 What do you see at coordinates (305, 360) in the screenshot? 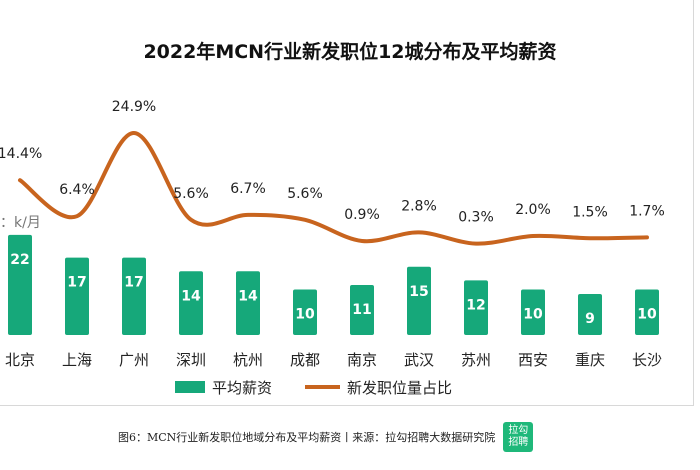
I see `category-label: 成都` at bounding box center [305, 360].